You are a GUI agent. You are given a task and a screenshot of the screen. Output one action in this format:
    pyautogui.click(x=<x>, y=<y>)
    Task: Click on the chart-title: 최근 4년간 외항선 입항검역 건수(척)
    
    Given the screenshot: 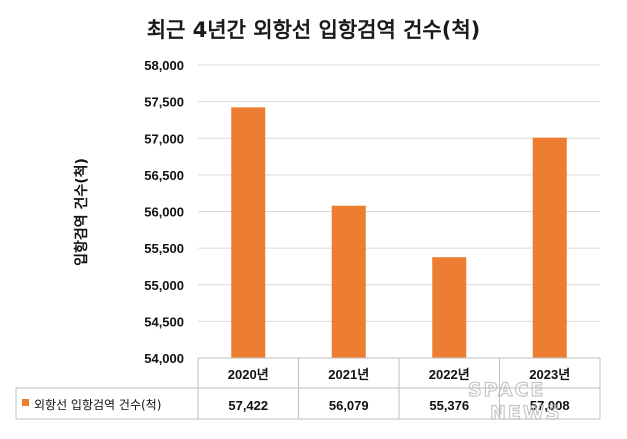 What is the action you would take?
    pyautogui.click(x=313, y=30)
    